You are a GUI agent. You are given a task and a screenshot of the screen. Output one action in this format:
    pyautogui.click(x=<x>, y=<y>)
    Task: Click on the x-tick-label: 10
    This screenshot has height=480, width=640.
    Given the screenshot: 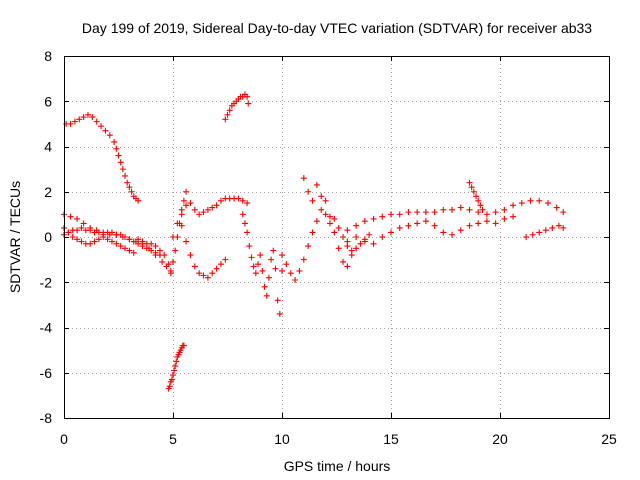 What is the action you would take?
    pyautogui.click(x=282, y=439)
    